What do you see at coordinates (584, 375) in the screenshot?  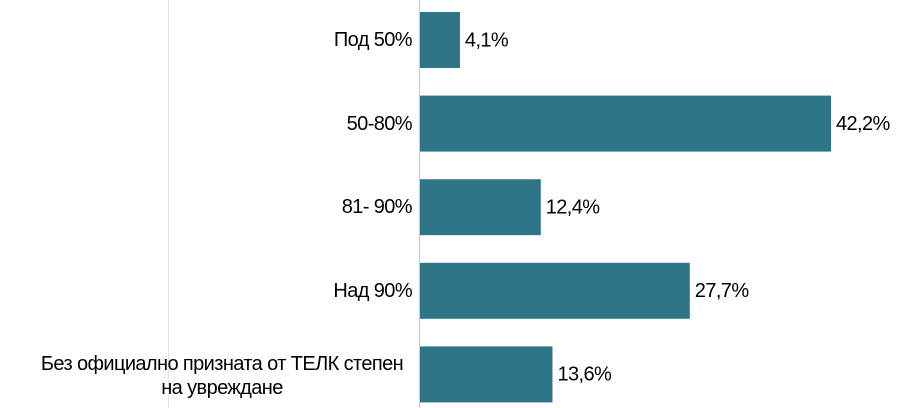 I see `value-label: 13,6%` at bounding box center [584, 375].